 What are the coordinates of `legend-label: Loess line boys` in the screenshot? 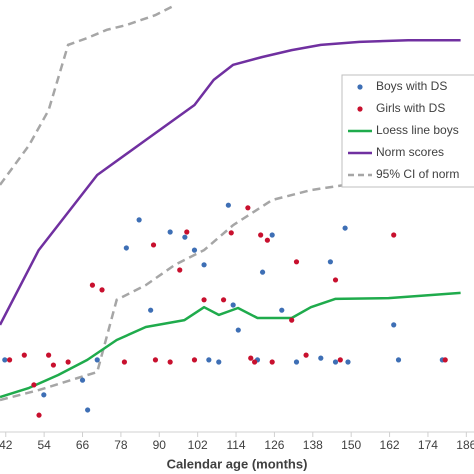 It's located at (417, 130).